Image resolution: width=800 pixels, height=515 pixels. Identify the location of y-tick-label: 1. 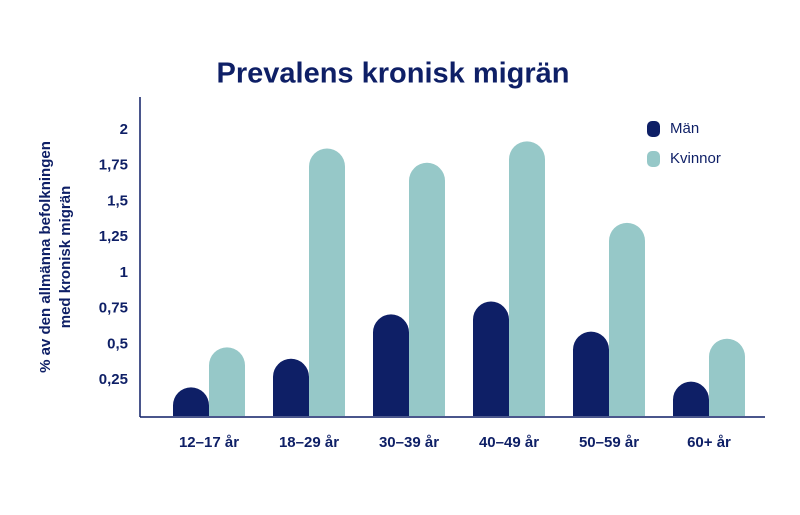
(124, 272).